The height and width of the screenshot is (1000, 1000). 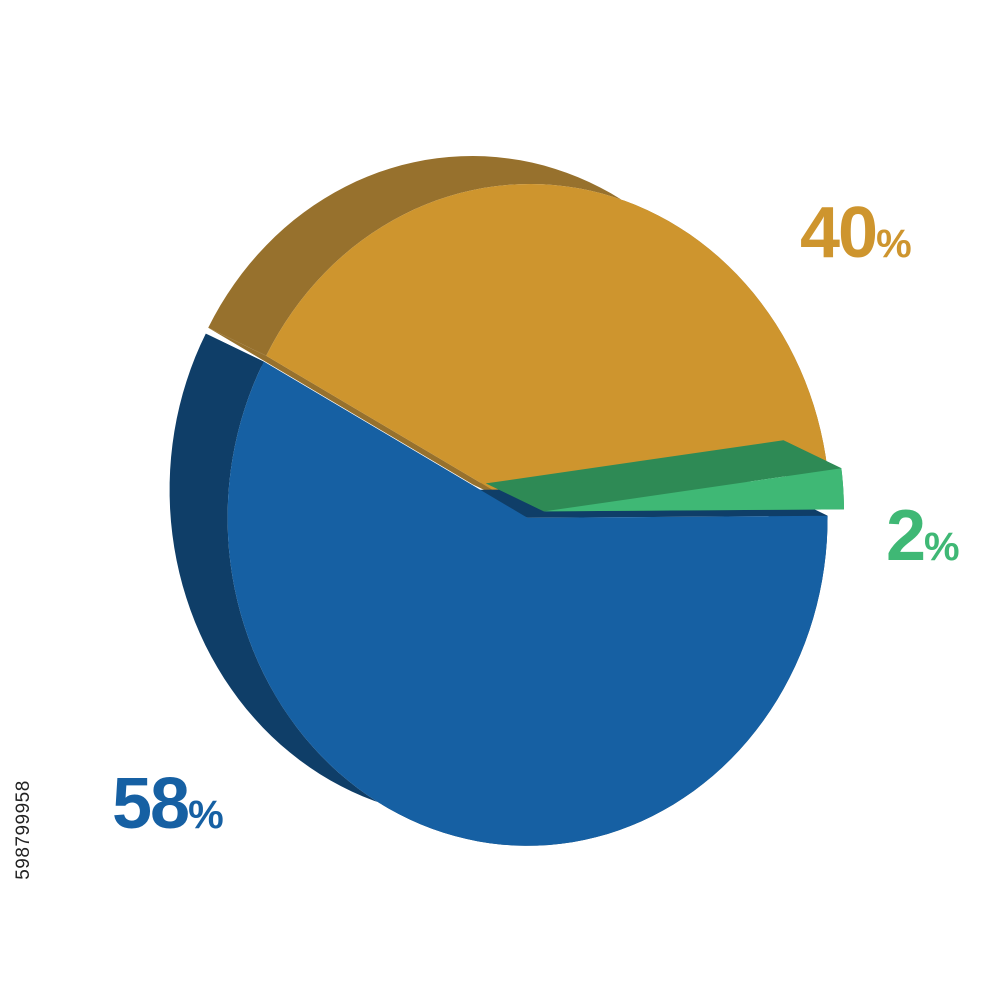 What do you see at coordinates (168, 804) in the screenshot?
I see `slice-label-58: 58%` at bounding box center [168, 804].